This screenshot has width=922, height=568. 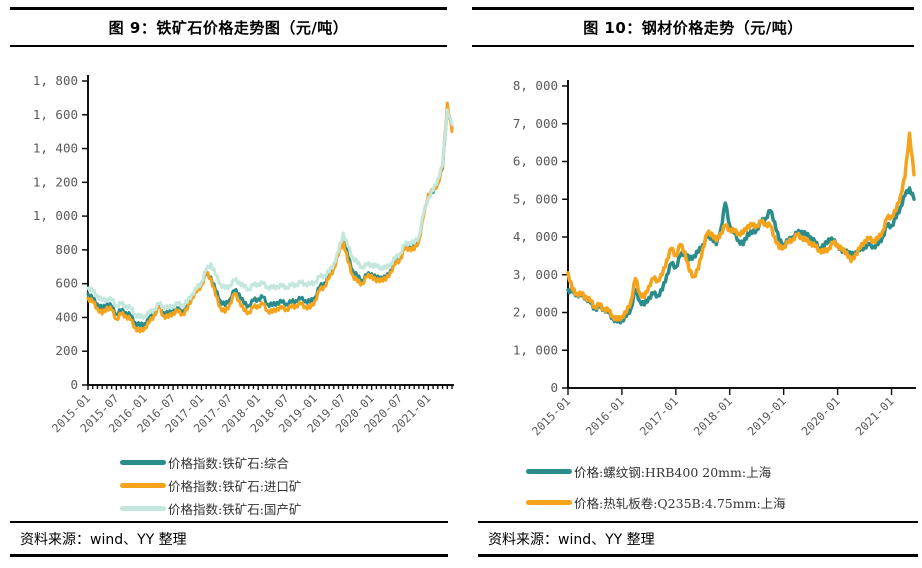 What do you see at coordinates (535, 236) in the screenshot?
I see `y-axis-tick-label: 4, 000` at bounding box center [535, 236].